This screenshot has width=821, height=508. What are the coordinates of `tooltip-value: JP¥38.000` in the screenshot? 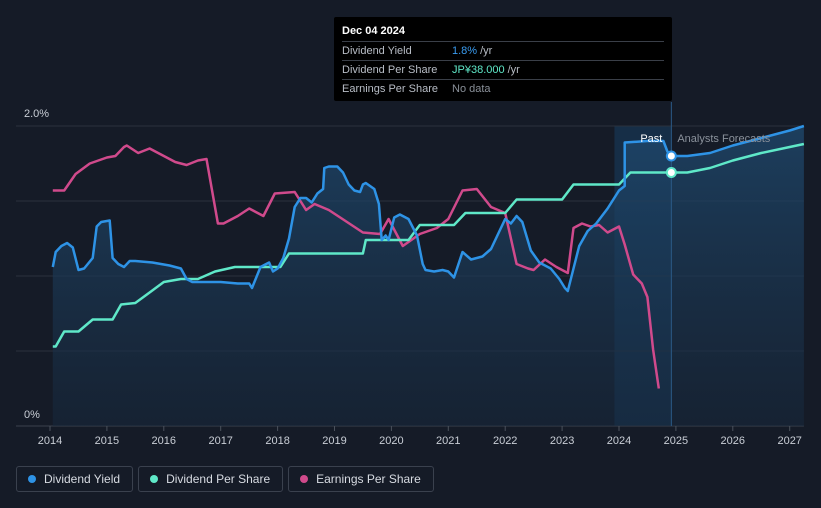 It's located at (478, 70).